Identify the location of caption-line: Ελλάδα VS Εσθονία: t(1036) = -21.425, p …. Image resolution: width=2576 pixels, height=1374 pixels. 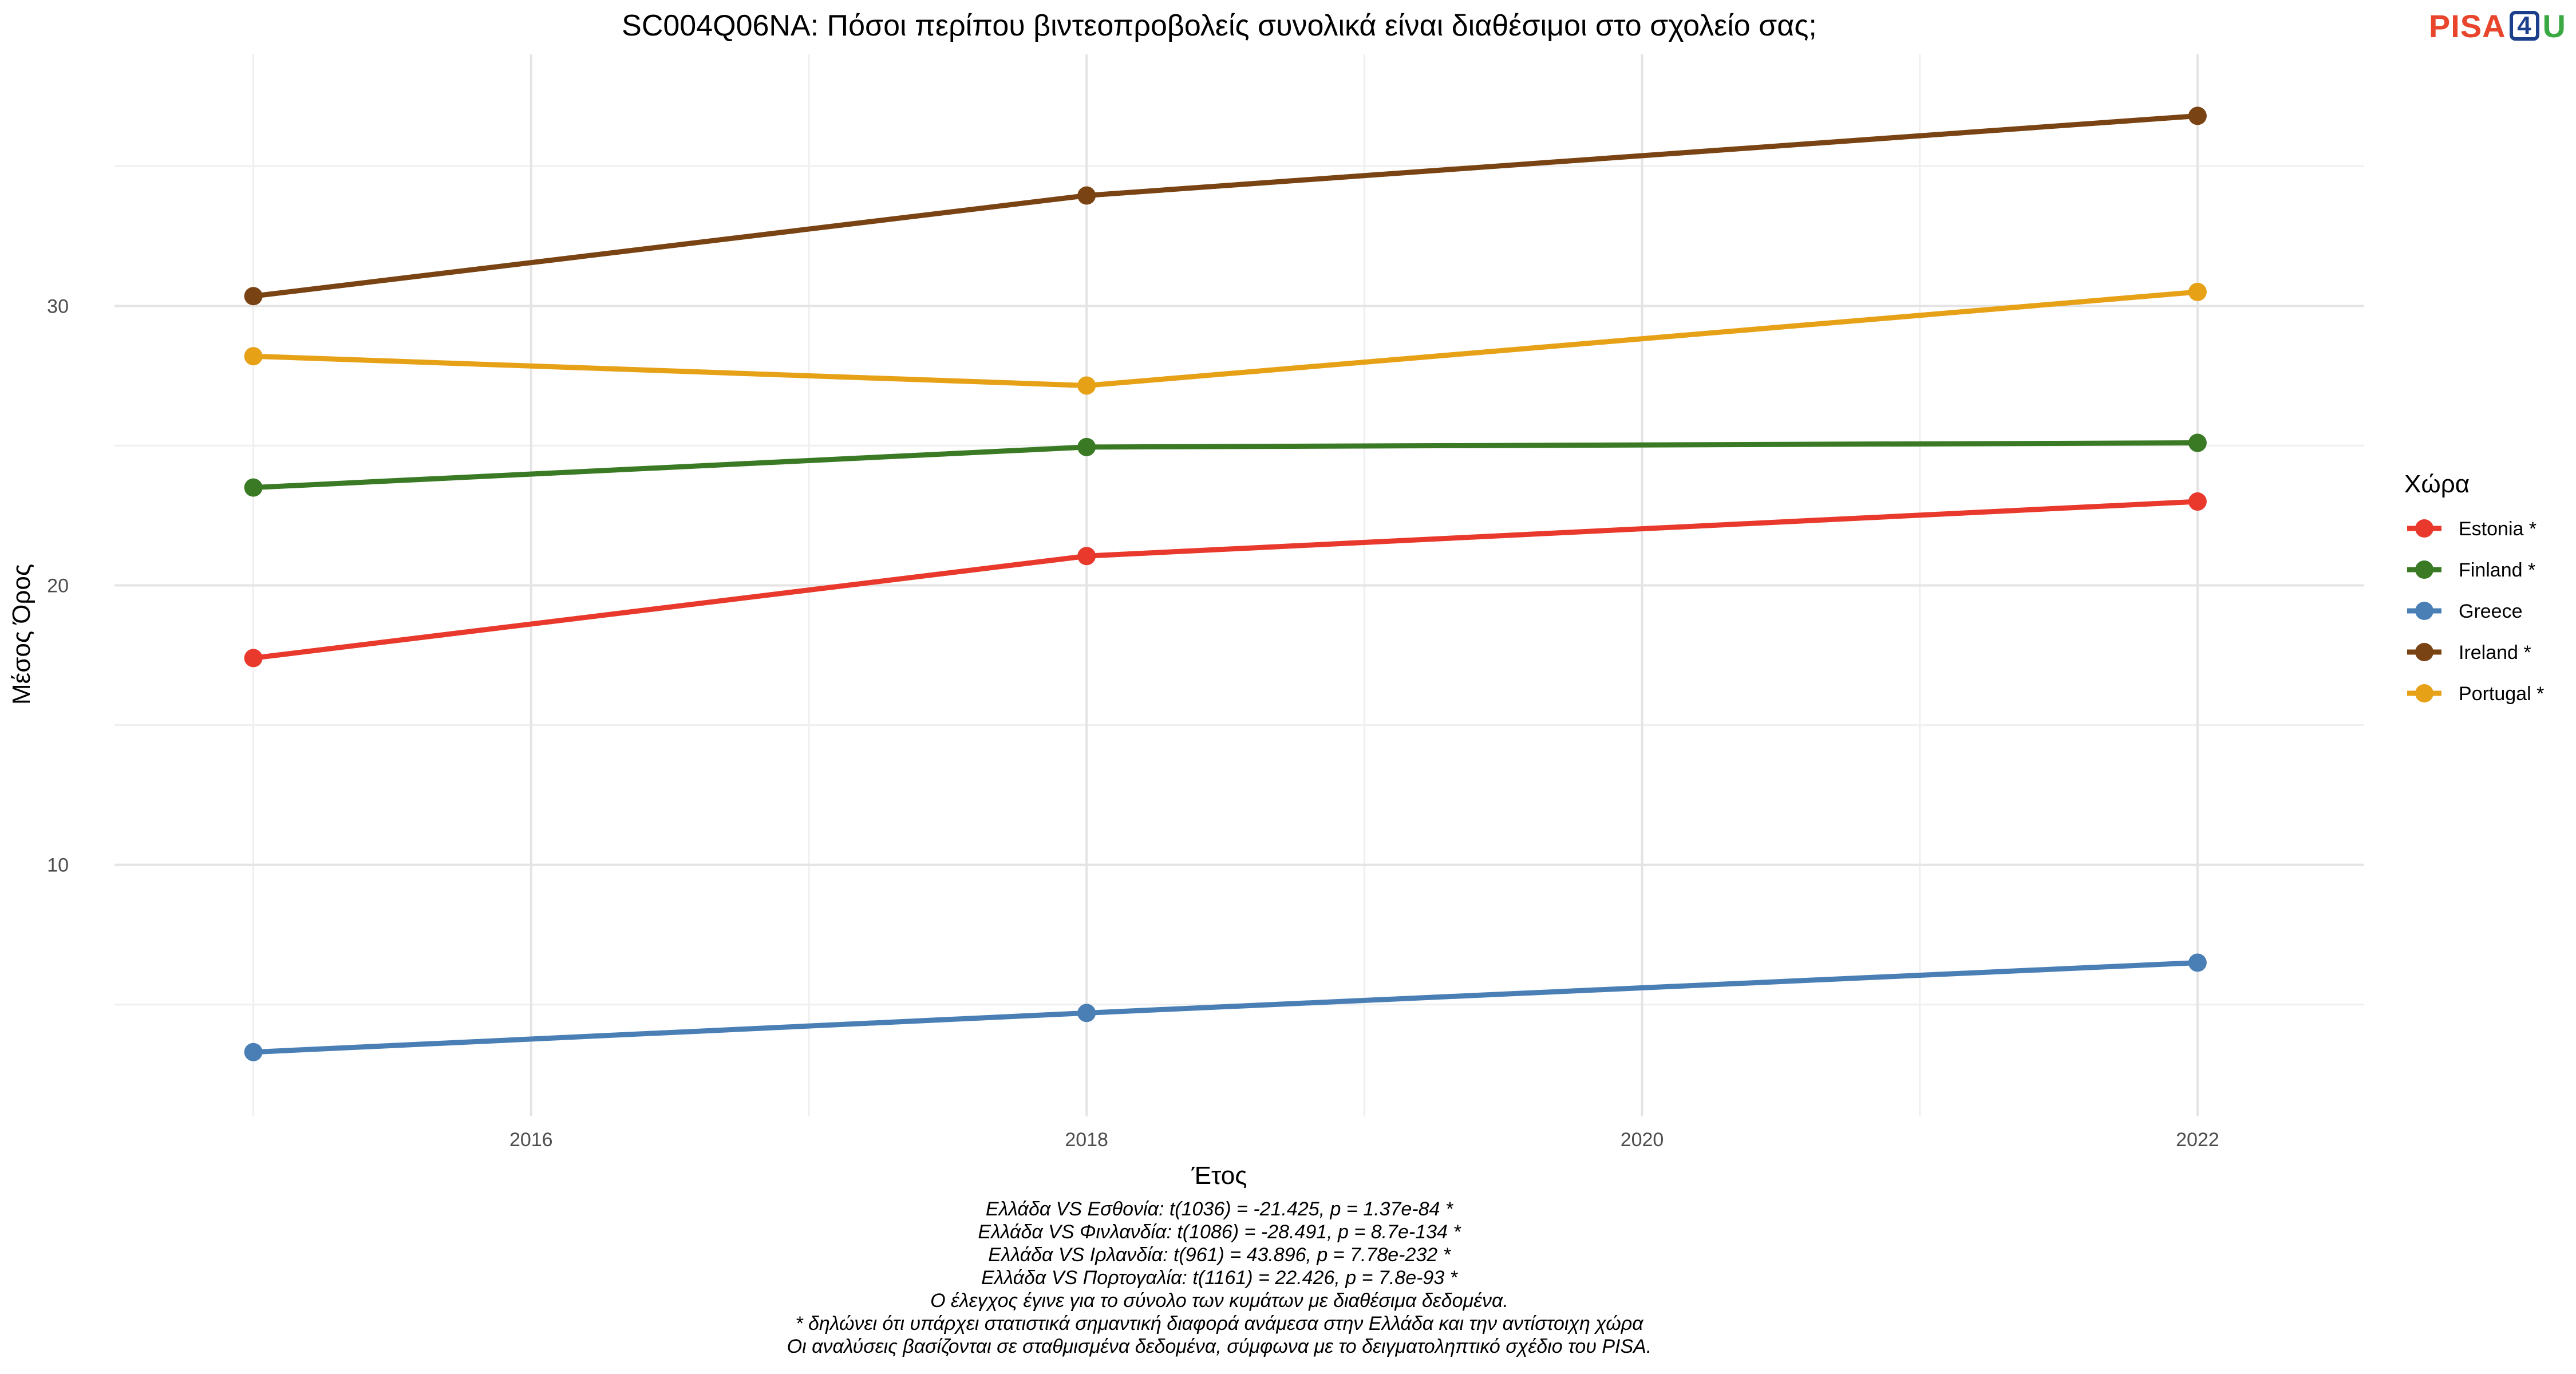
(1220, 1209).